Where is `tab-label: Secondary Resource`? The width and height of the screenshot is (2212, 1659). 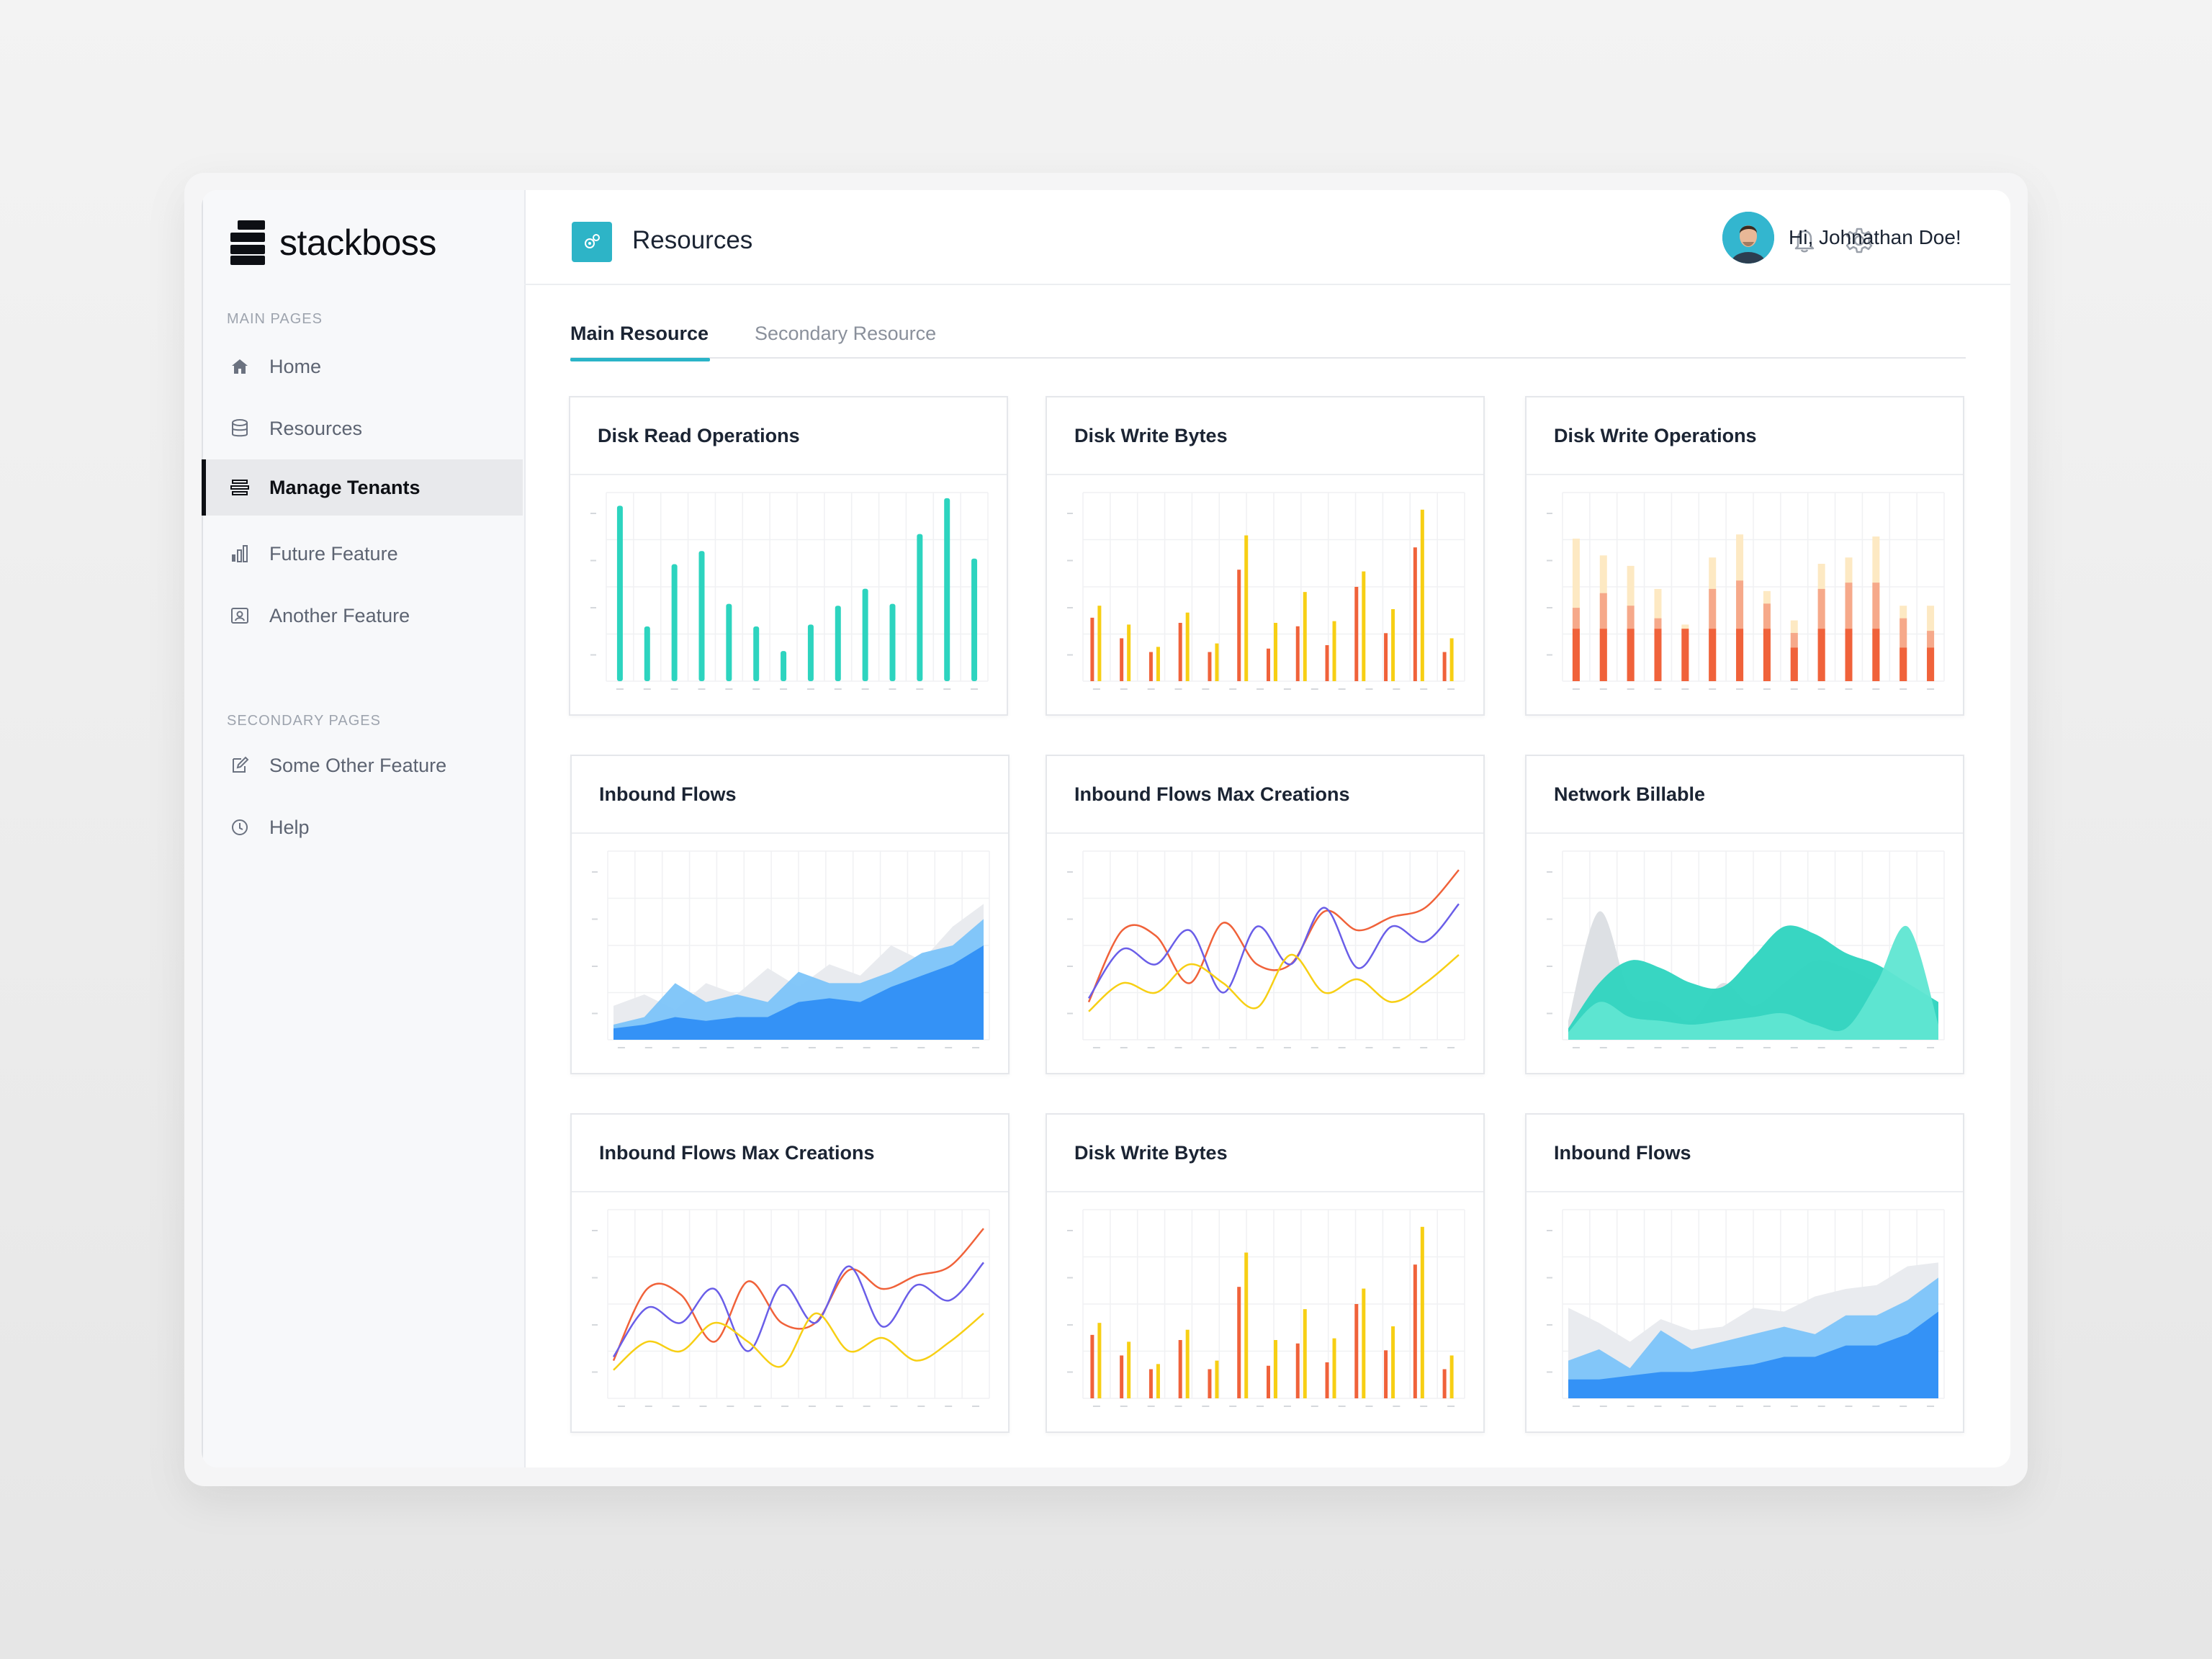
tab-label: Secondary Resource is located at coordinates (846, 333).